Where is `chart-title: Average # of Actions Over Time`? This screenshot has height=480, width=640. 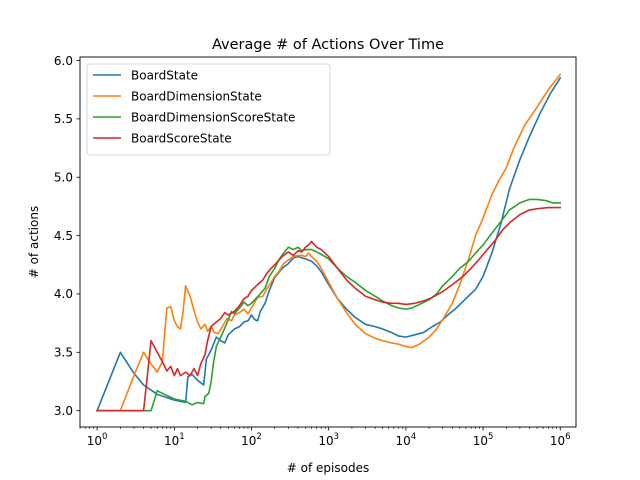 chart-title: Average # of Actions Over Time is located at coordinates (328, 45).